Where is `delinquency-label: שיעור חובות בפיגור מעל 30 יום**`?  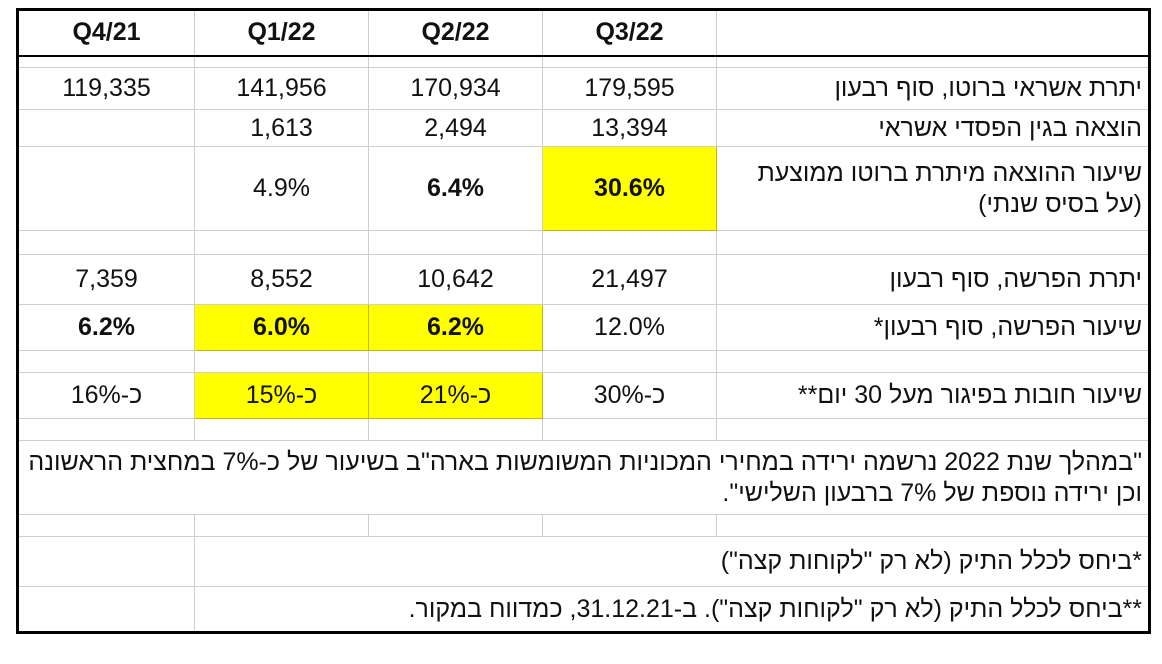 delinquency-label: שיעור חובות בפיגור מעל 30 יום** is located at coordinates (933, 395).